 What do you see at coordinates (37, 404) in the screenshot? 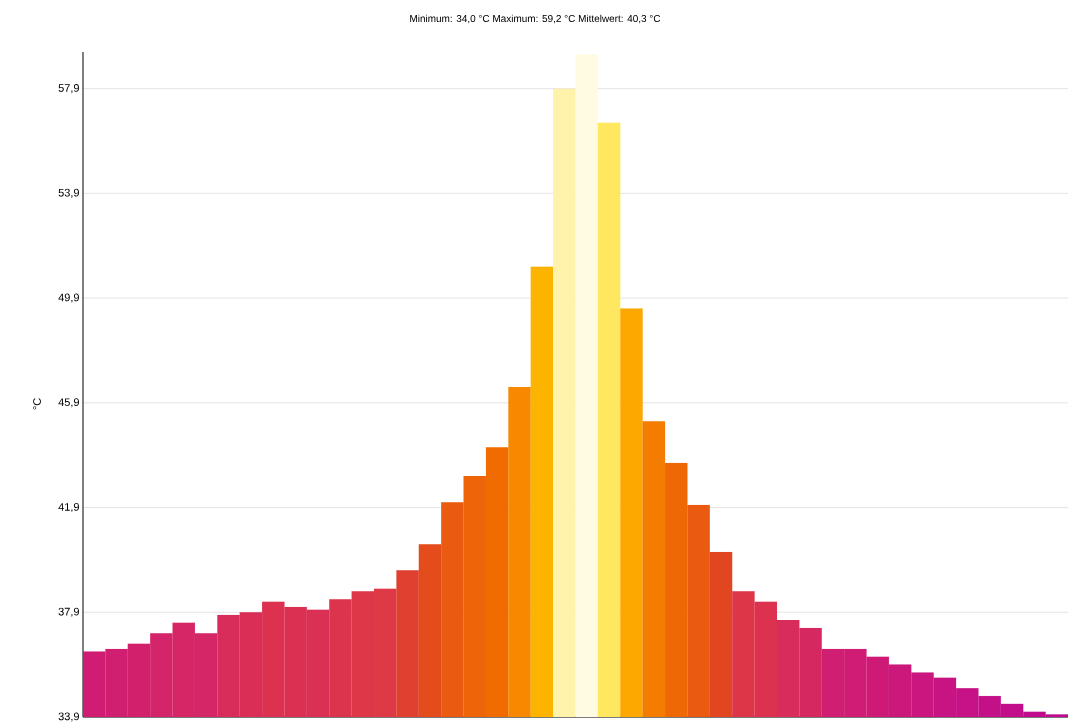
I see `y-axis-title: °C` at bounding box center [37, 404].